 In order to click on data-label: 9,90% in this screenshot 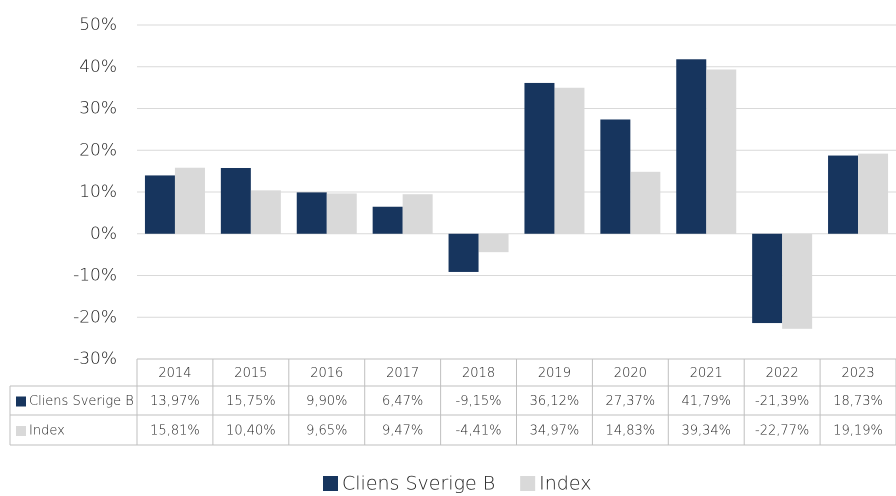, I will do `click(326, 401)`.